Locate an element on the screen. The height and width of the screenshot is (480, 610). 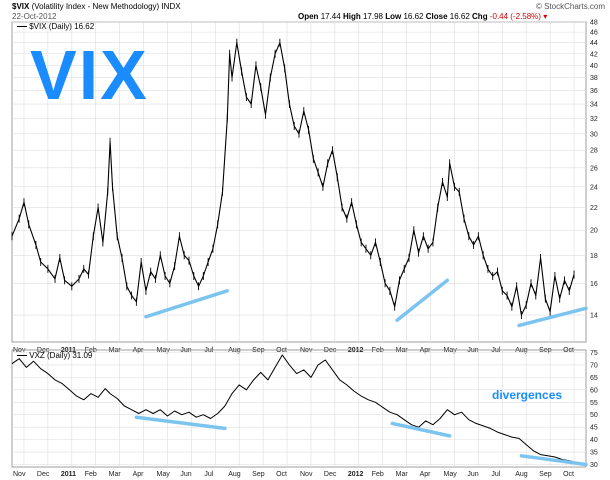
divergences-annotation: divergences is located at coordinates (527, 395).